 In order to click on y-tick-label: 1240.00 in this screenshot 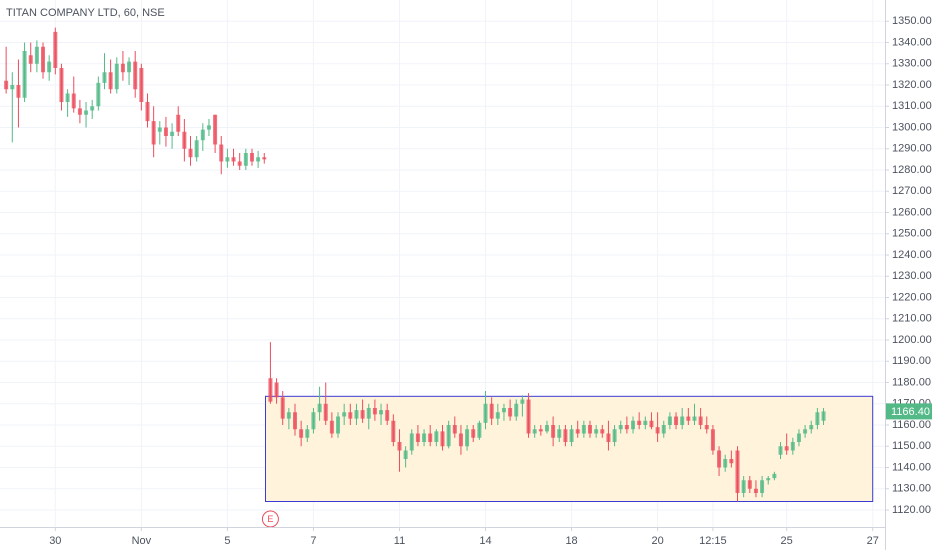, I will do `click(912, 255)`.